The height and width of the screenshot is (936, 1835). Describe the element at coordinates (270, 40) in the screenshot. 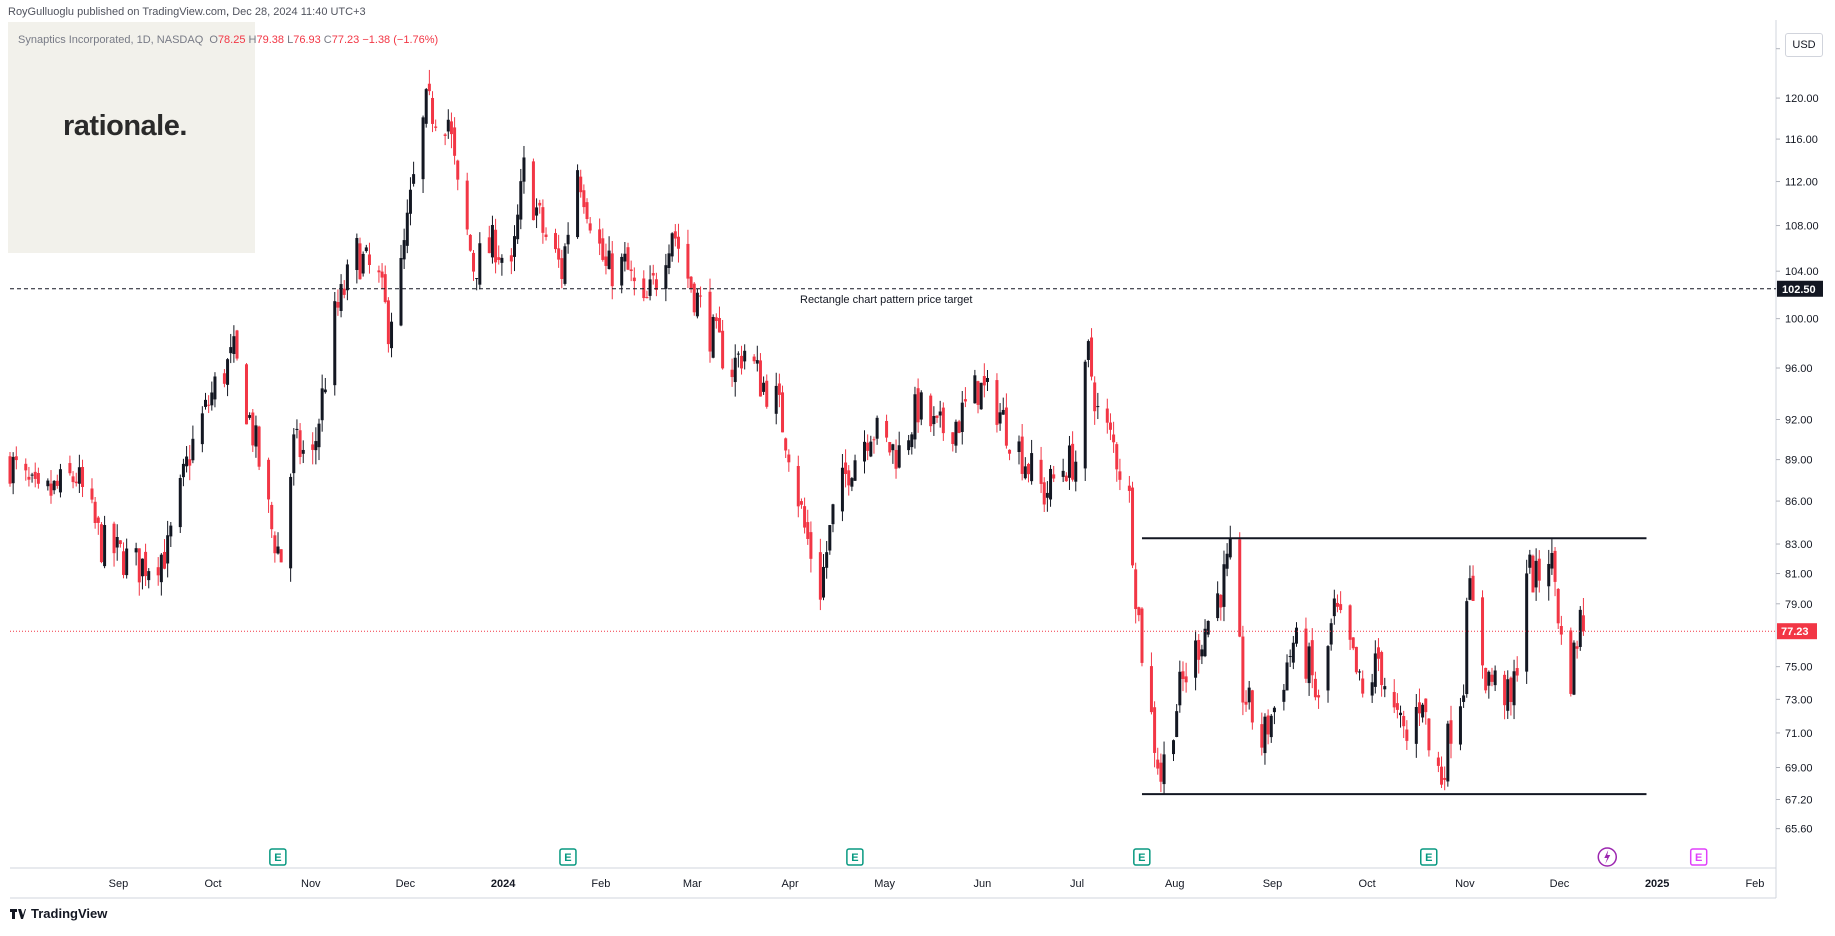

I see `high-value: 79.38` at that location.